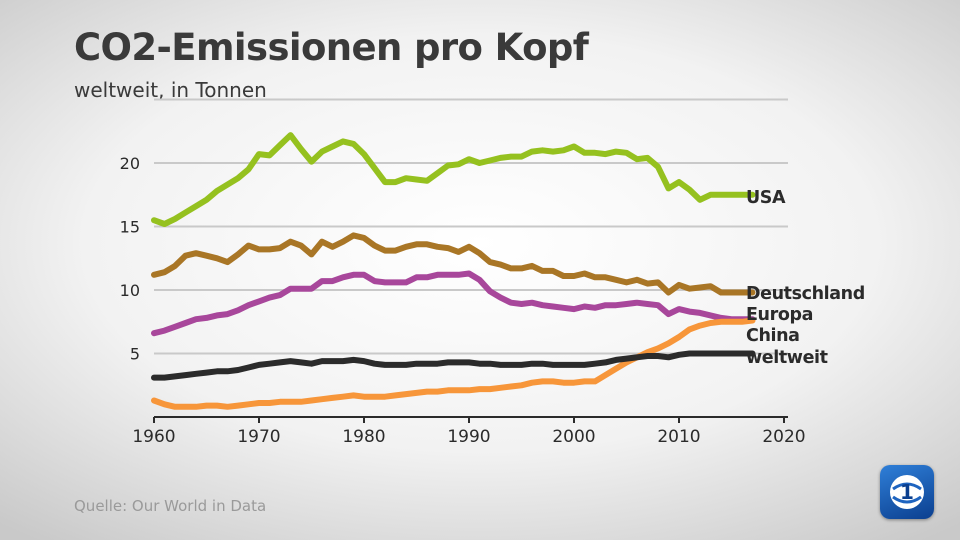 This screenshot has height=540, width=960. Describe the element at coordinates (468, 437) in the screenshot. I see `x-tick-label: 1990` at that location.